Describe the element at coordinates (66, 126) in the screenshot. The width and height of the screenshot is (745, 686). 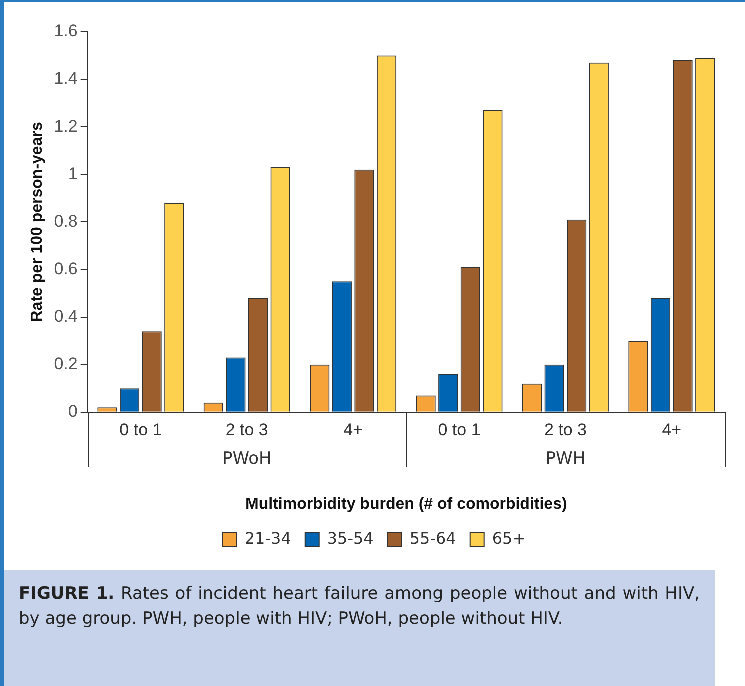
I see `y-tick-label: 1.2` at that location.